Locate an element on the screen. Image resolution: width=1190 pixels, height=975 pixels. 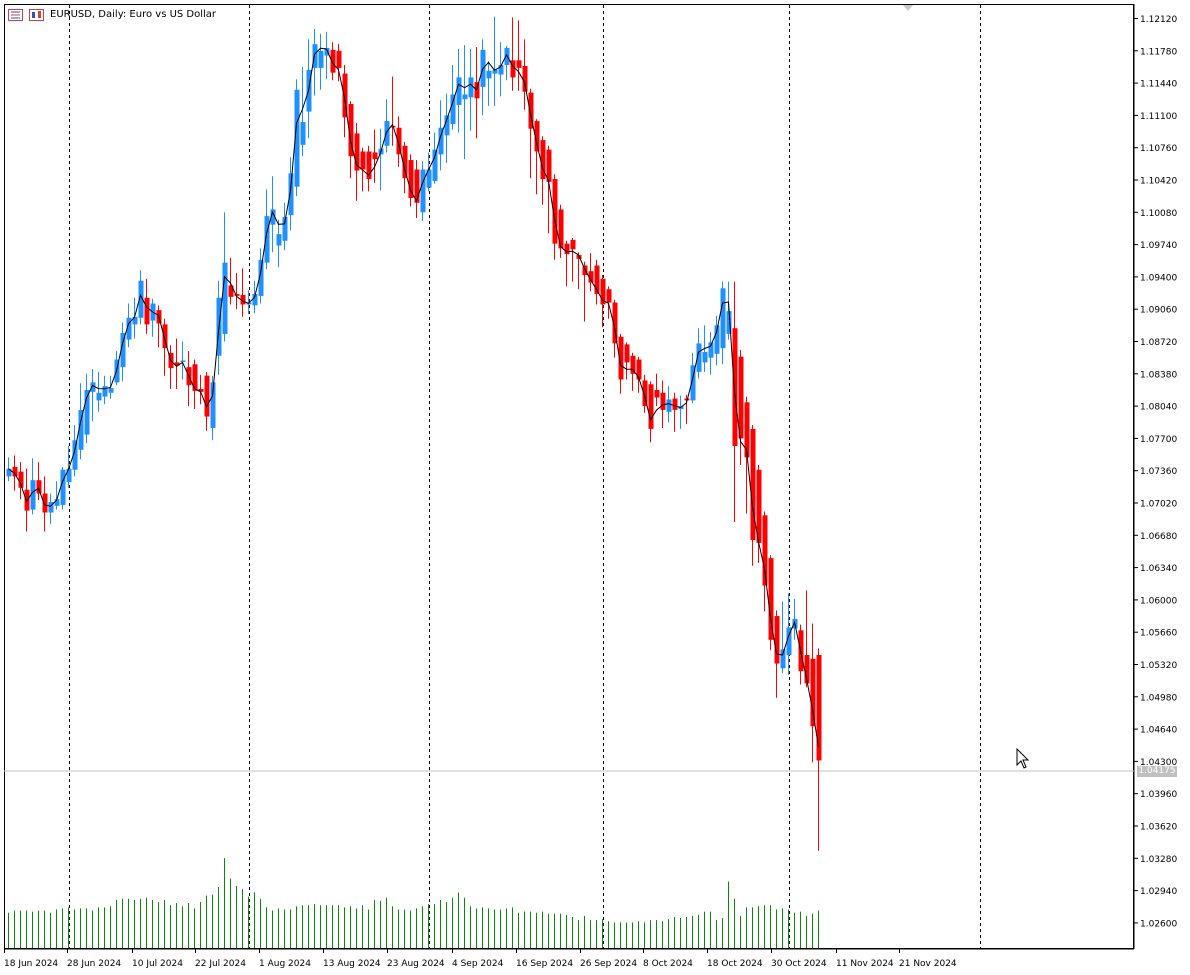
date-tick-label: 22 Jul 2024 is located at coordinates (220, 964).